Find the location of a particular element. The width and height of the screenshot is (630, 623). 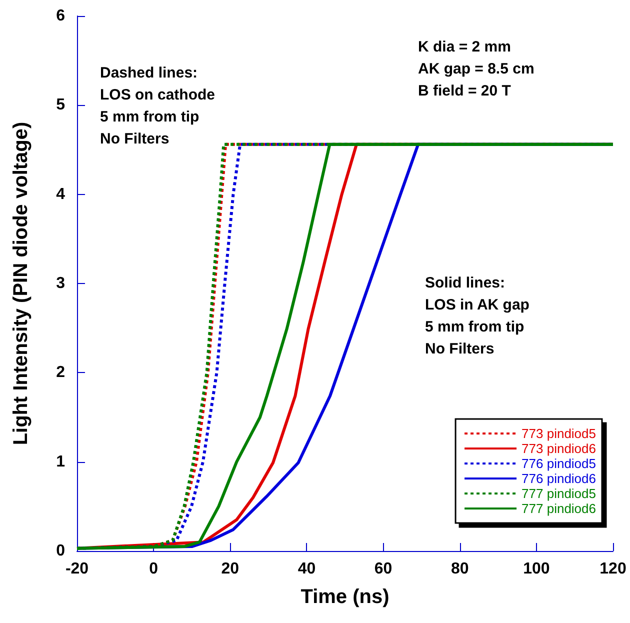

y-tick-label: 5 is located at coordinates (61, 105).